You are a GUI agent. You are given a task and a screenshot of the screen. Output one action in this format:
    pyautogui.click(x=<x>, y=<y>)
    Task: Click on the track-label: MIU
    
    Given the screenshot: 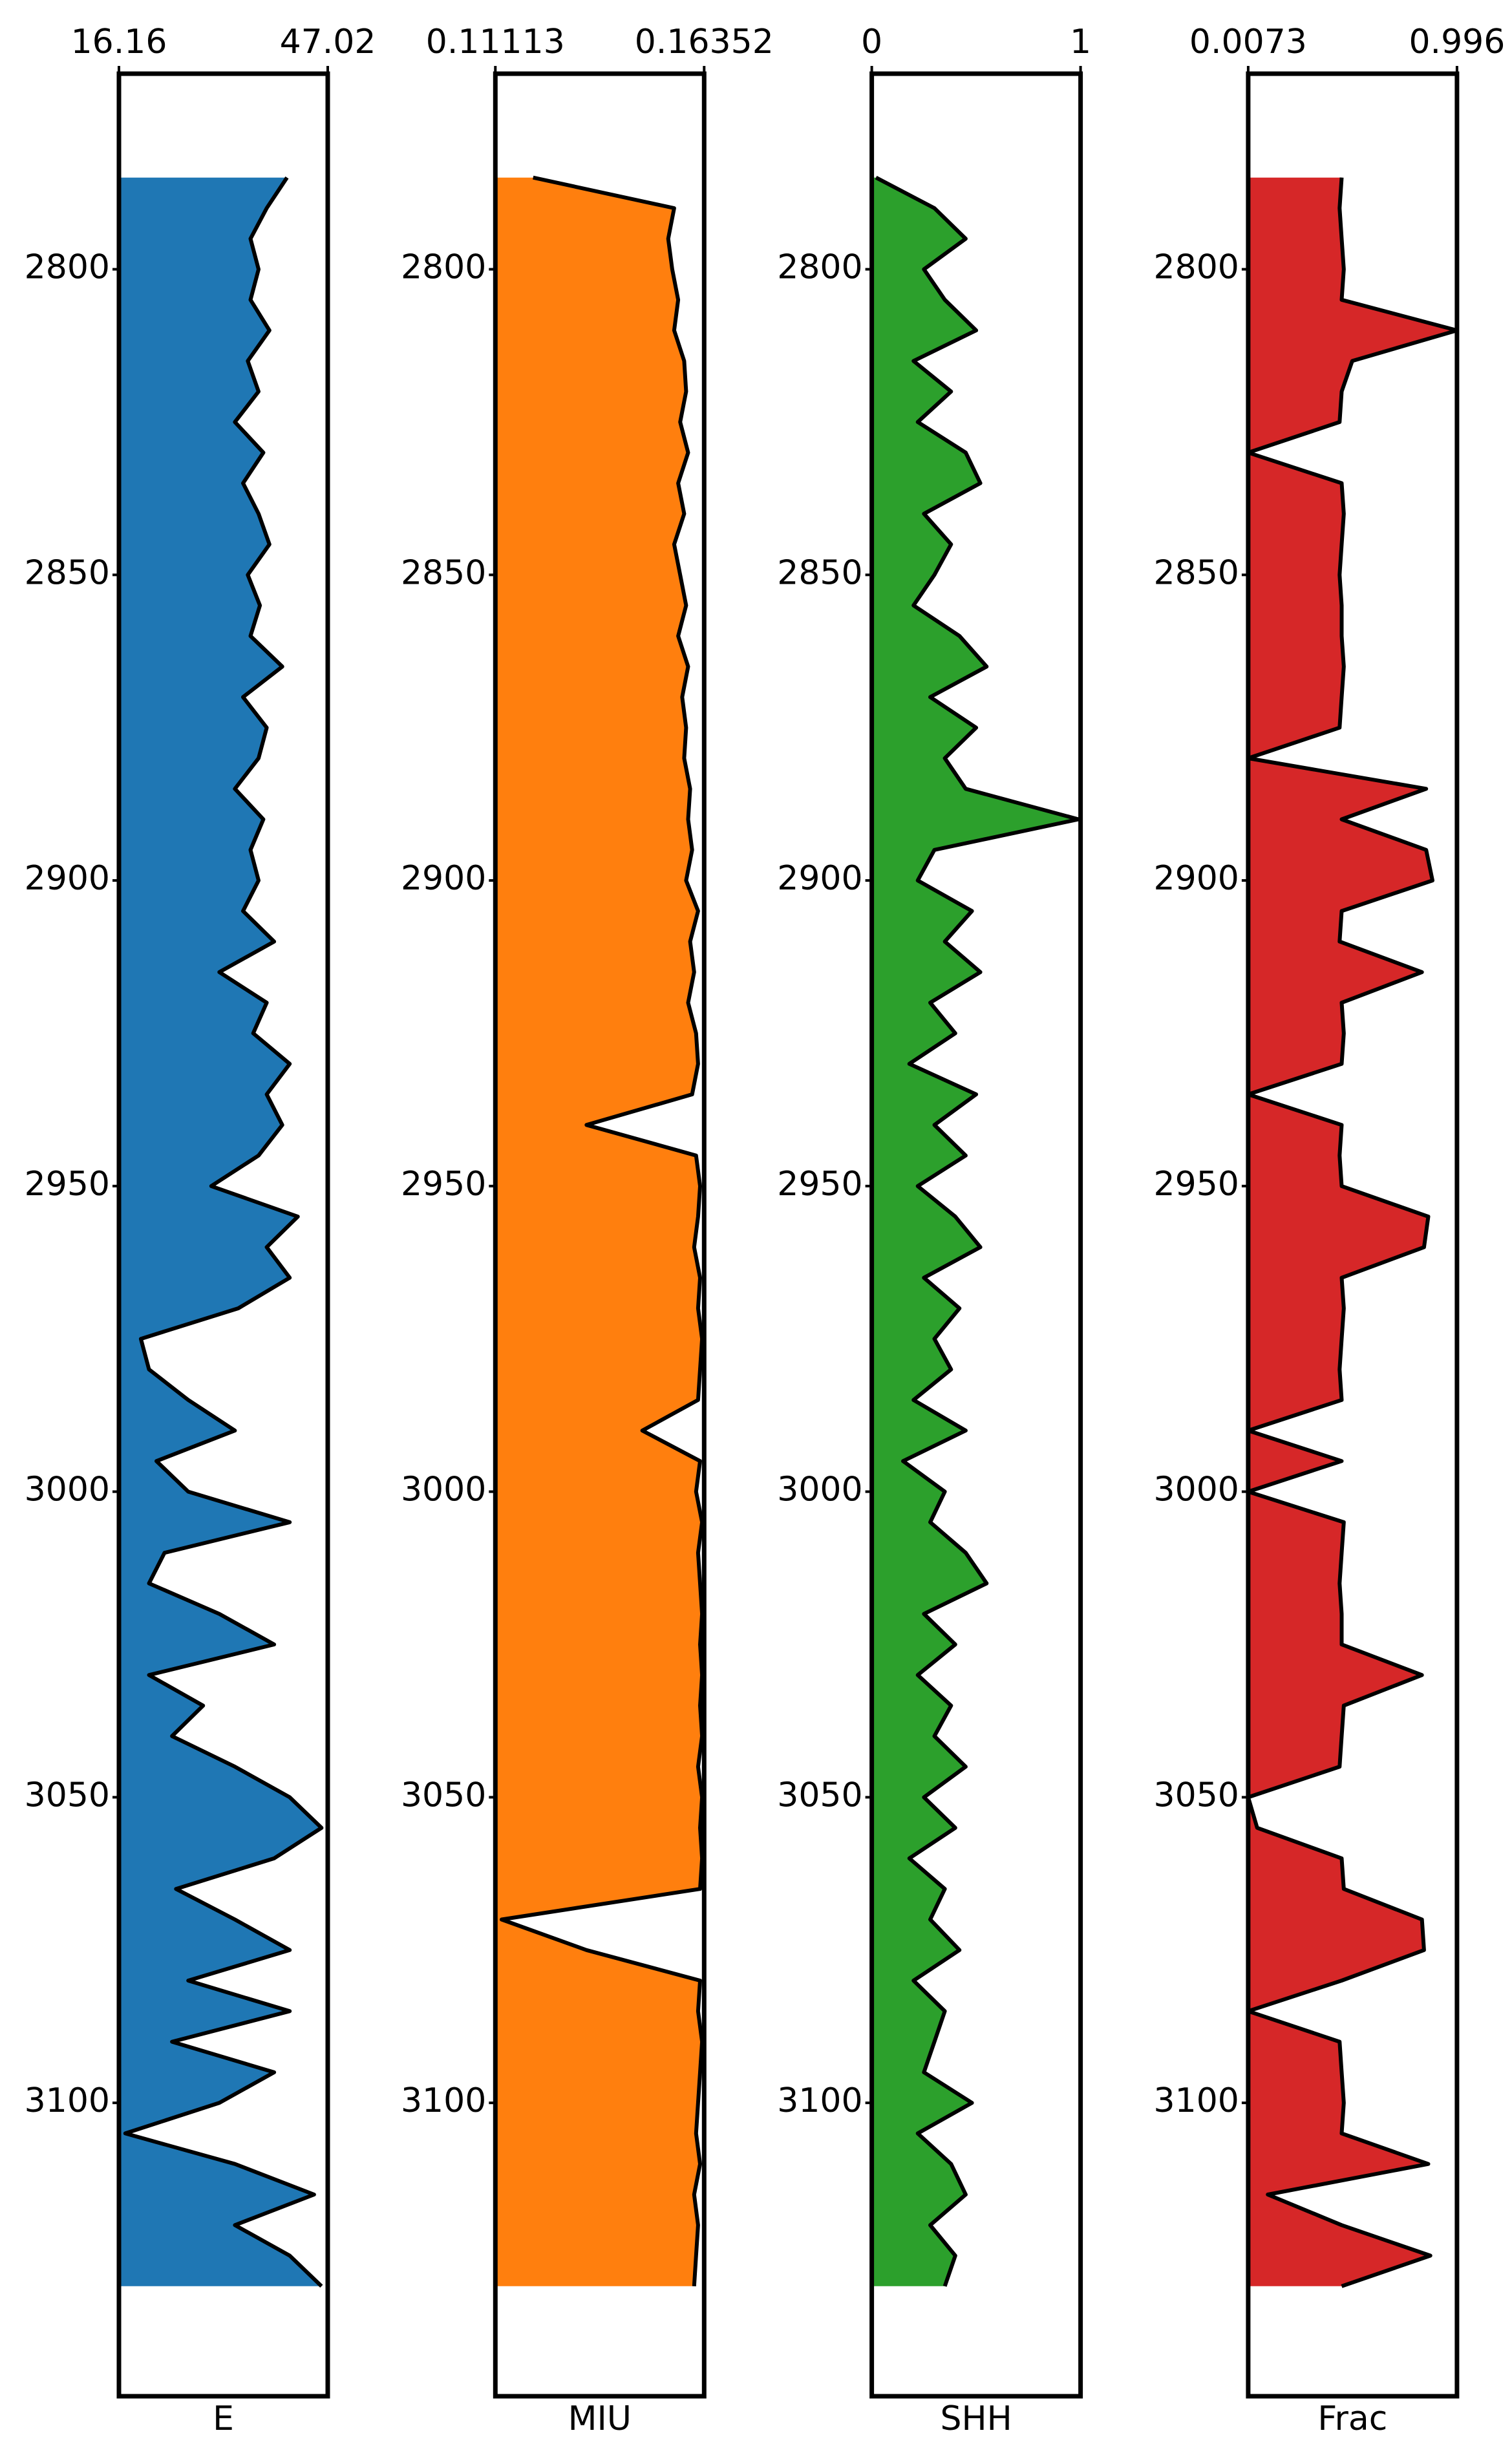 What is the action you would take?
    pyautogui.click(x=600, y=2418)
    